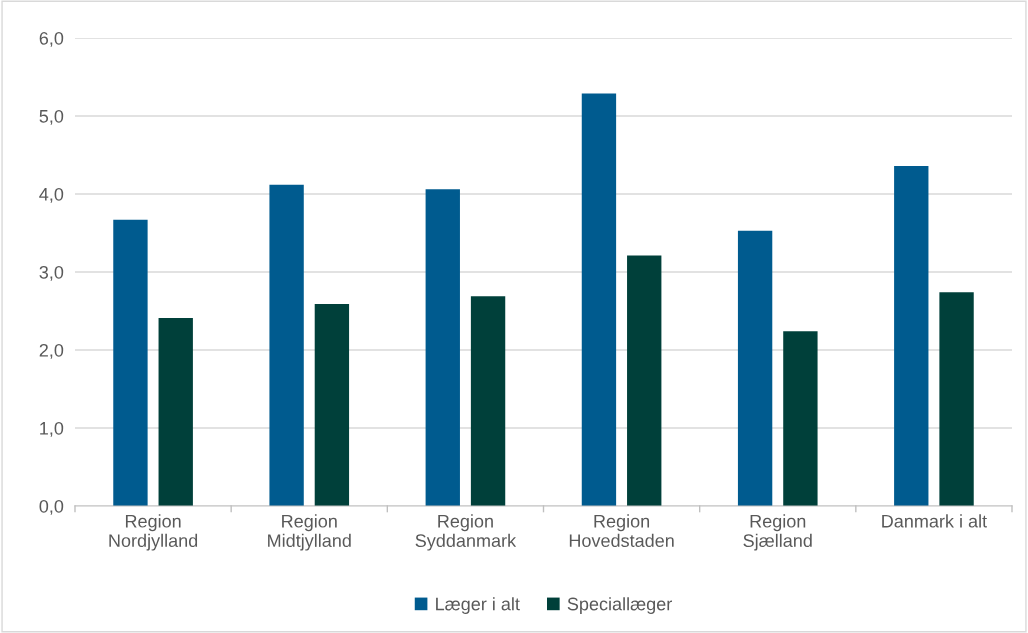 This screenshot has width=1028, height=633. What do you see at coordinates (153, 532) in the screenshot?
I see `x-tick-label: Region Nordjylland` at bounding box center [153, 532].